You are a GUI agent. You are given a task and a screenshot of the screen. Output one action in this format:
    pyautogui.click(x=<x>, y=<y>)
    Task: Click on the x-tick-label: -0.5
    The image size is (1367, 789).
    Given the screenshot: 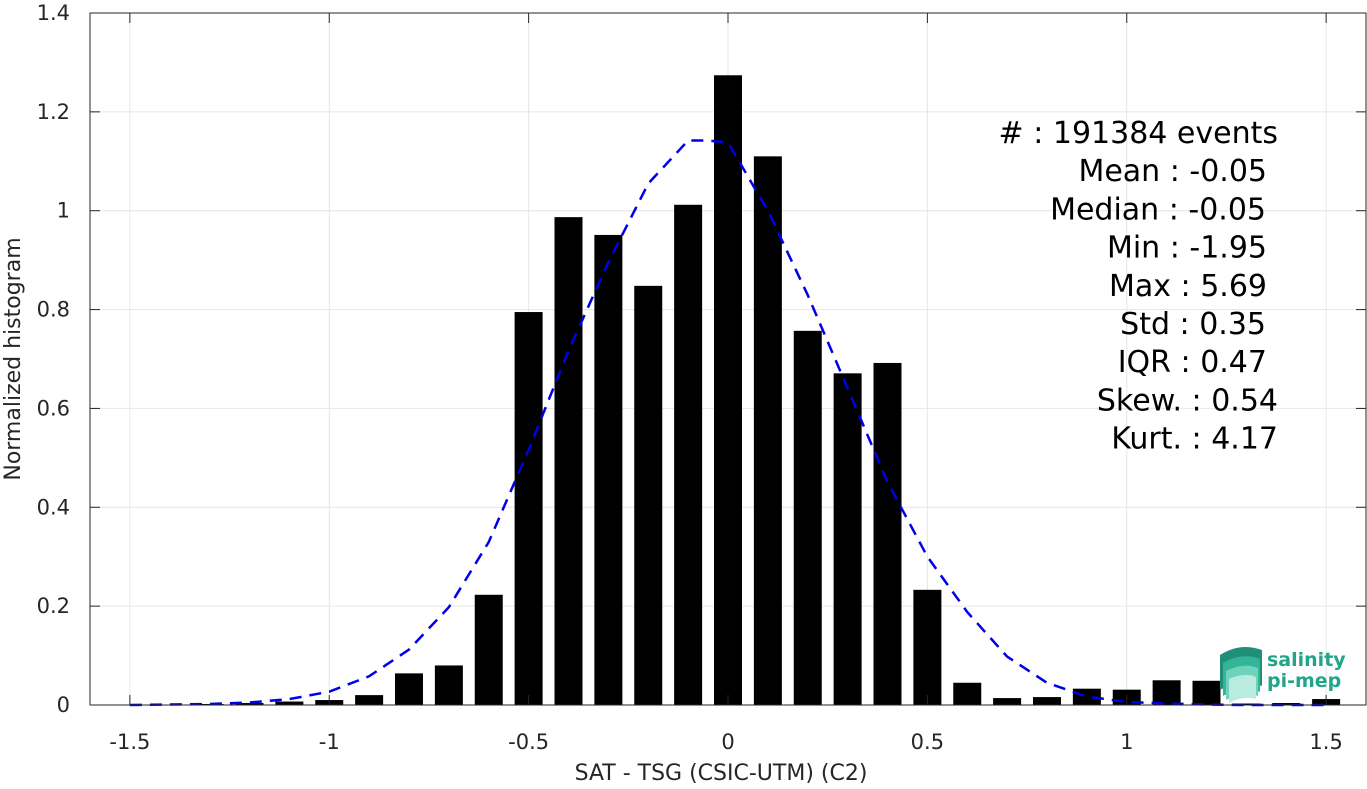 What is the action you would take?
    pyautogui.click(x=528, y=742)
    